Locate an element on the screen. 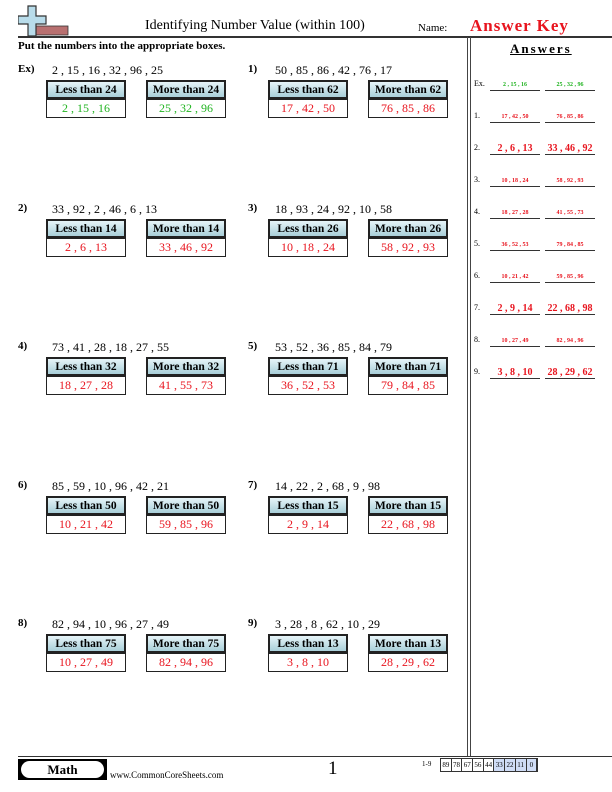 This screenshot has width=612, height=792. more-than-header: More than 26 is located at coordinates (408, 228).